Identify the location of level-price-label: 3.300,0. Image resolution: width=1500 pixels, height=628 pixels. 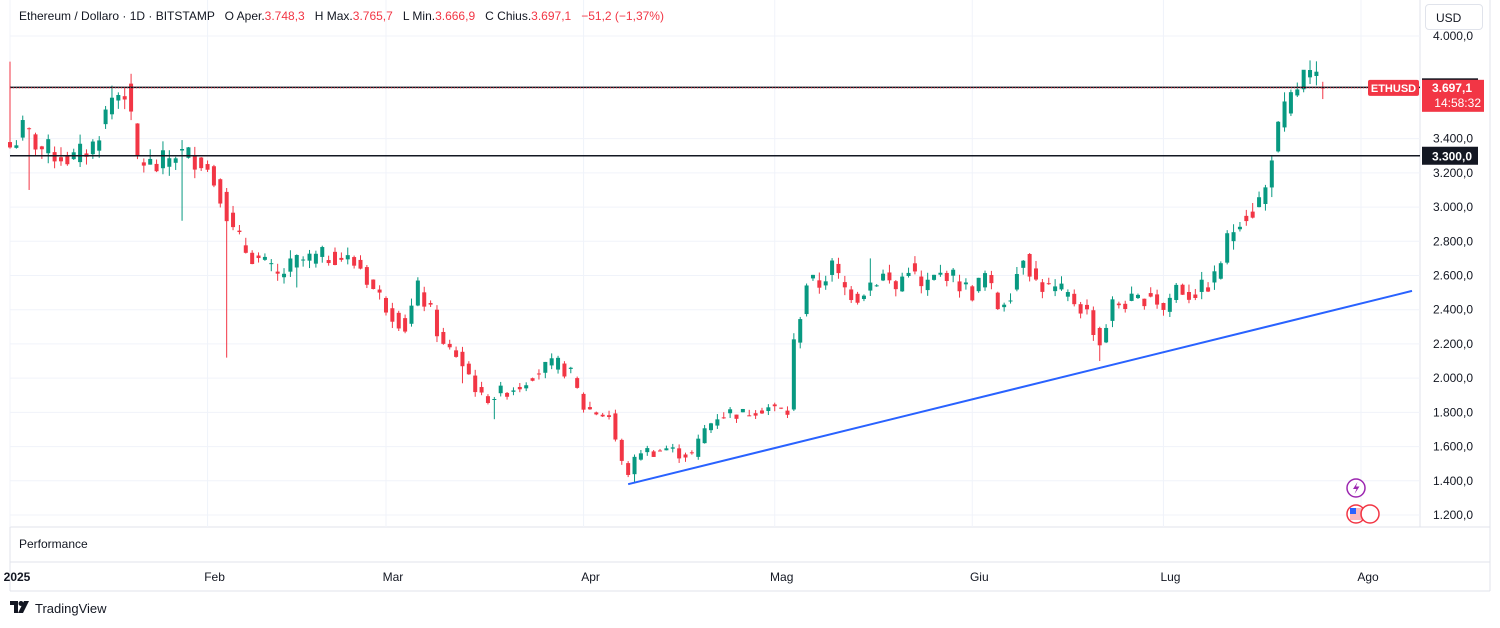
(1452, 156).